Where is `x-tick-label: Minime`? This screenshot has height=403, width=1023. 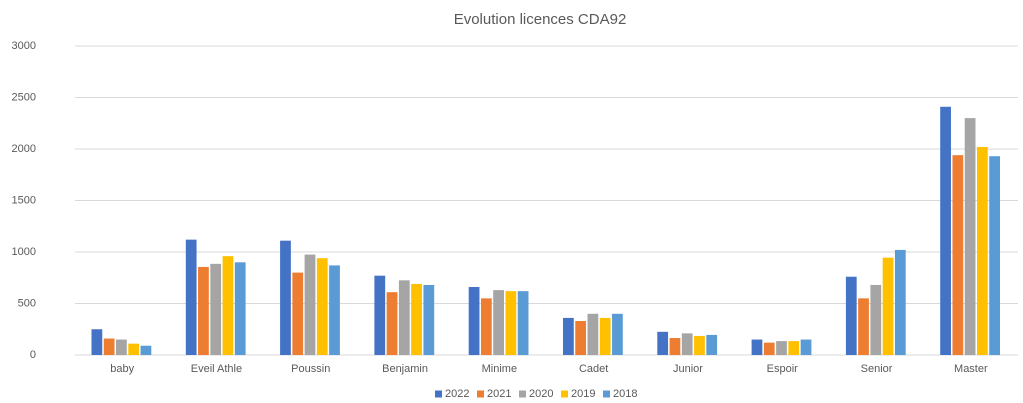
x-tick-label: Minime is located at coordinates (499, 369).